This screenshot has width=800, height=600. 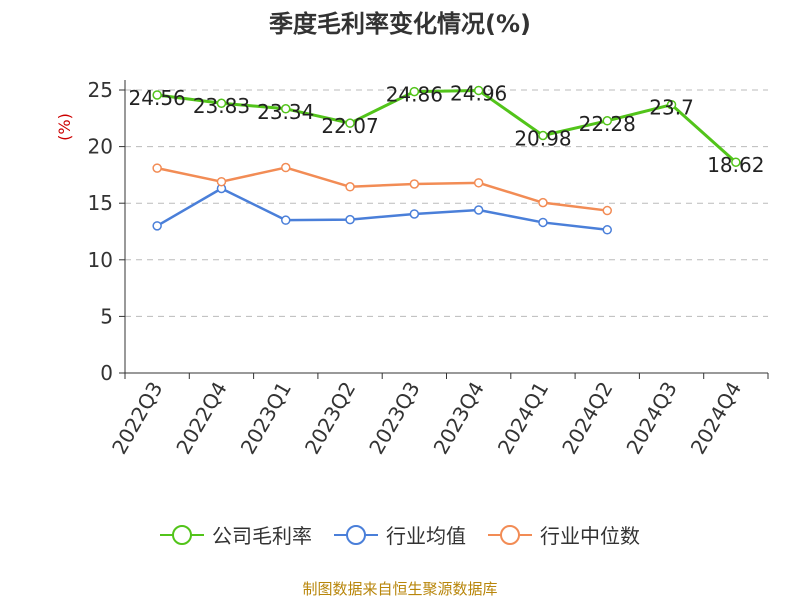 I want to click on x-tick-label: 2024Q3, so click(x=651, y=418).